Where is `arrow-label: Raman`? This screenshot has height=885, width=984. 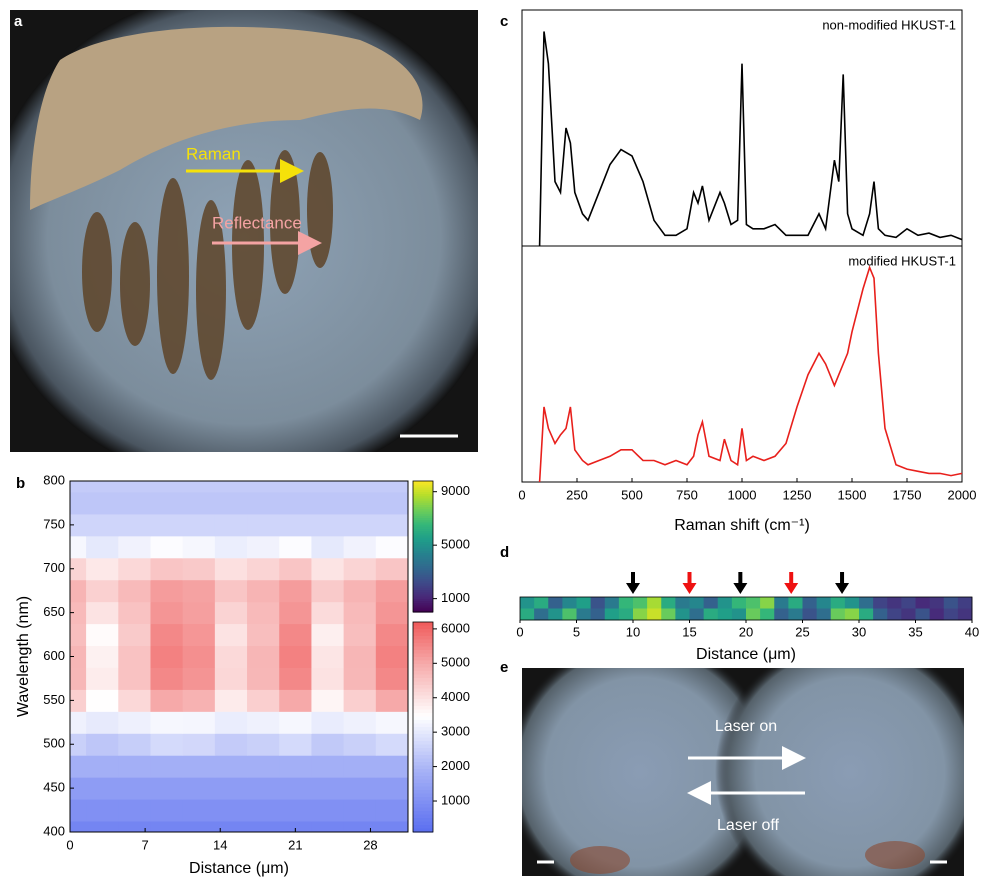 arrow-label: Raman is located at coordinates (213, 153).